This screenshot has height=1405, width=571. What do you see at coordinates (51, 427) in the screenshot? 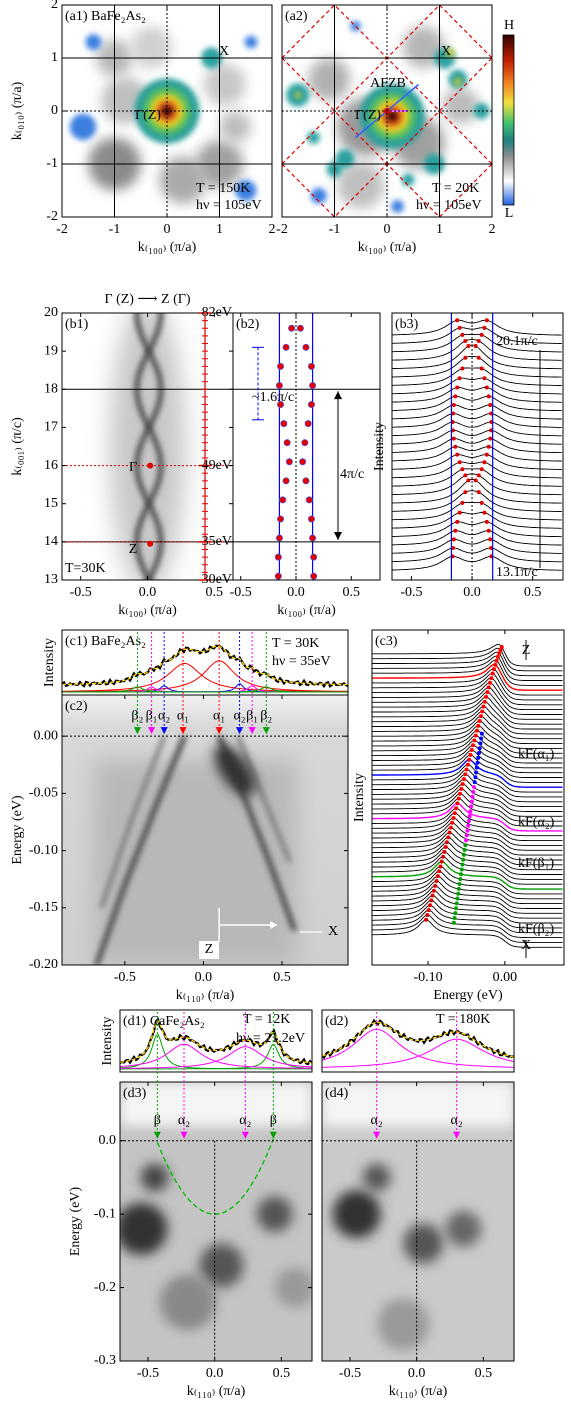
I see `y-tick-label: 17` at bounding box center [51, 427].